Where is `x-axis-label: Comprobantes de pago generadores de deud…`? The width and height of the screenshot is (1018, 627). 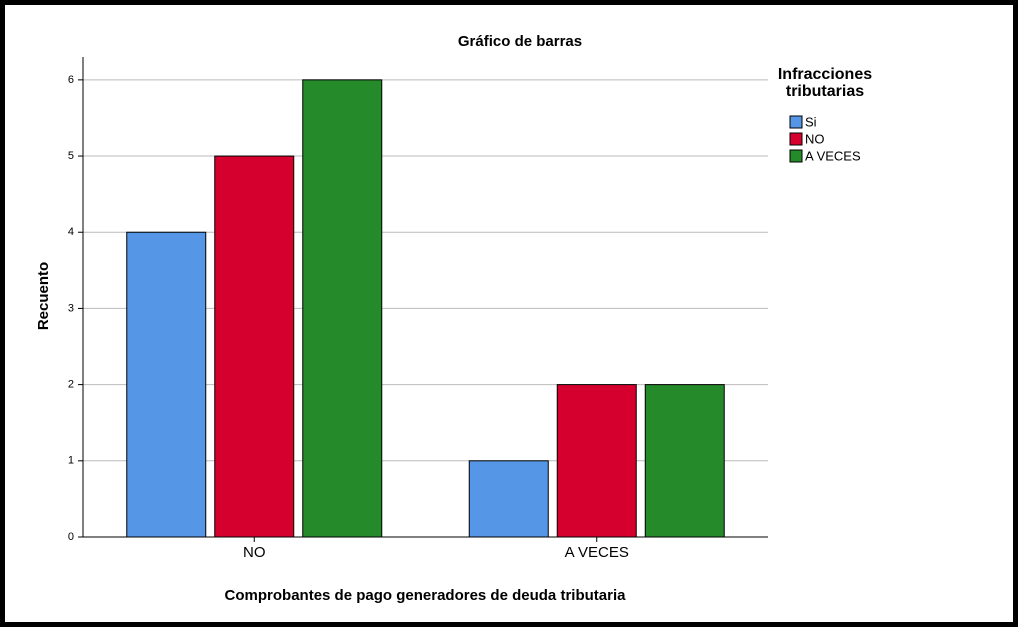
x-axis-label: Comprobantes de pago generadores de deud… is located at coordinates (426, 595).